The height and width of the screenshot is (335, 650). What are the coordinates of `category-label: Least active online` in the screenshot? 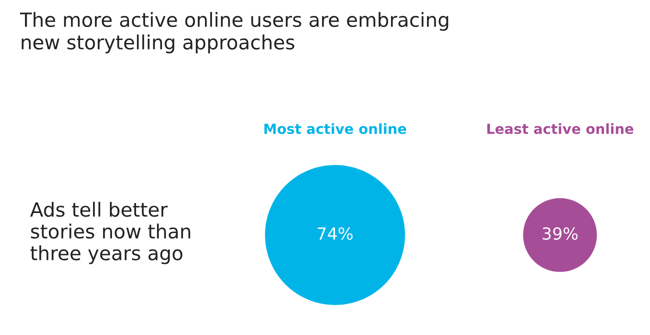 It's located at (560, 128).